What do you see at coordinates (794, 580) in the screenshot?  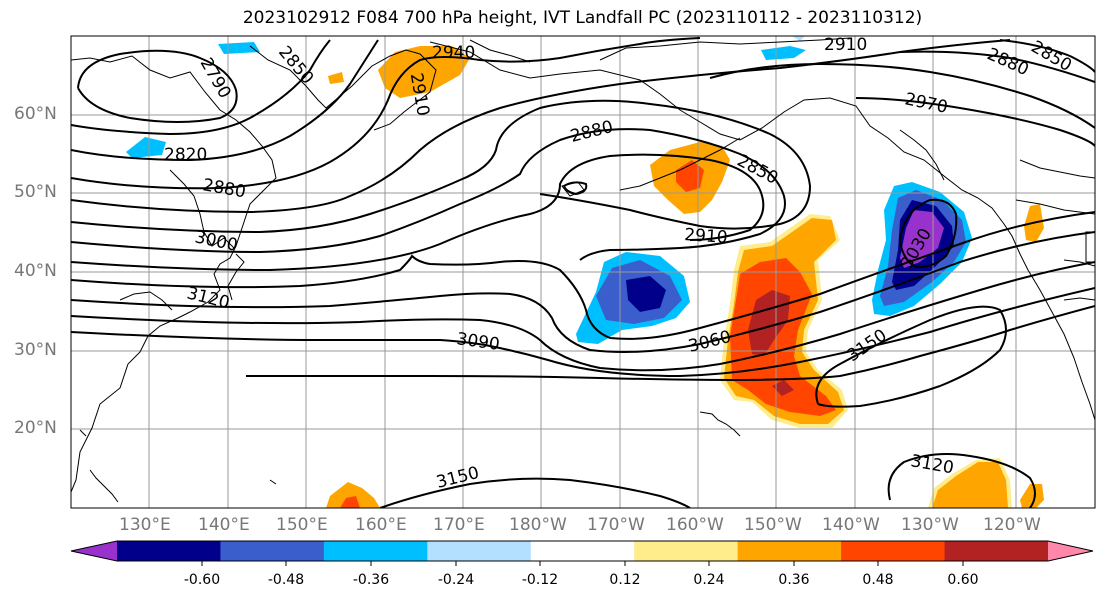 I see `colorbar-tick-label: 0.36` at bounding box center [794, 580].